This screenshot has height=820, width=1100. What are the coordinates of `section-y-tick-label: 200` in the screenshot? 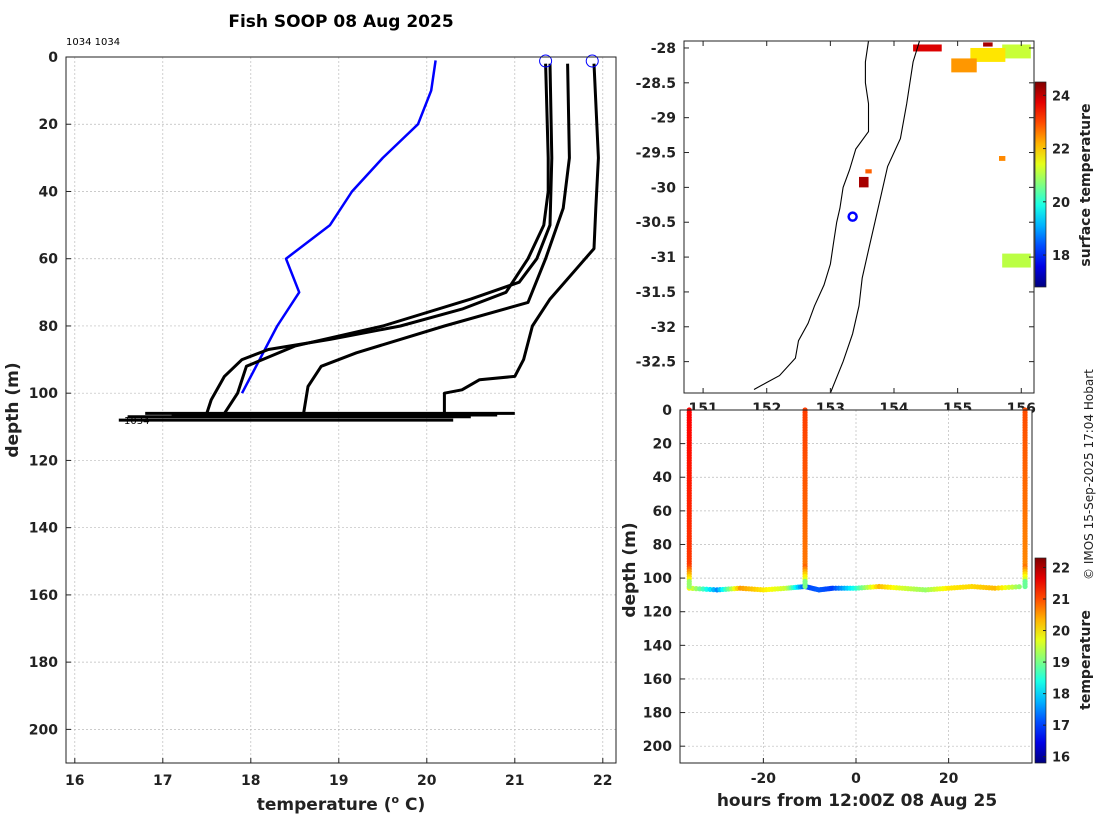 It's located at (657, 747).